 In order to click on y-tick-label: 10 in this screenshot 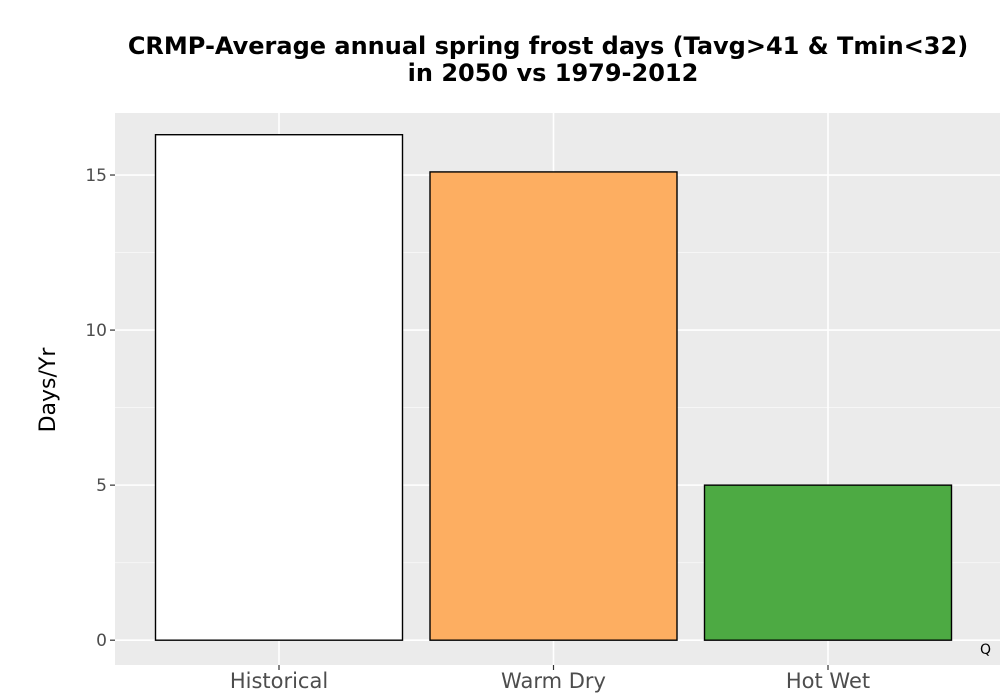, I will do `click(96, 331)`.